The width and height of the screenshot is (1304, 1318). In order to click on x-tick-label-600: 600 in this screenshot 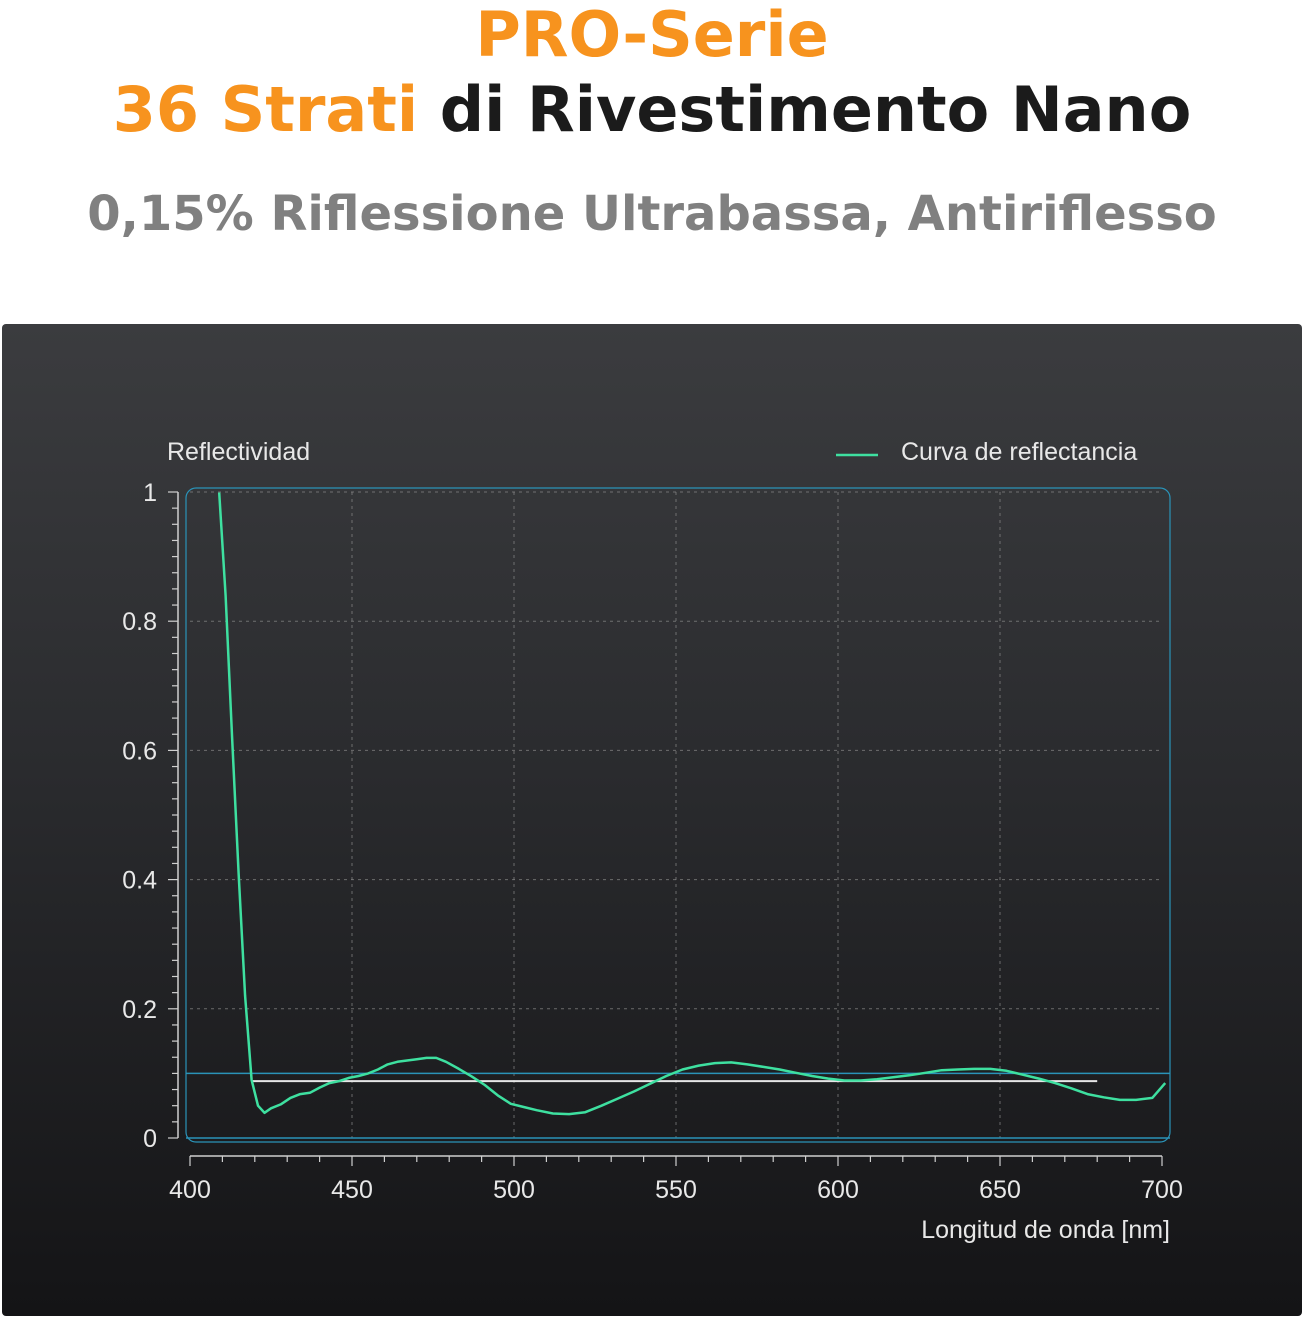, I will do `click(838, 1190)`.